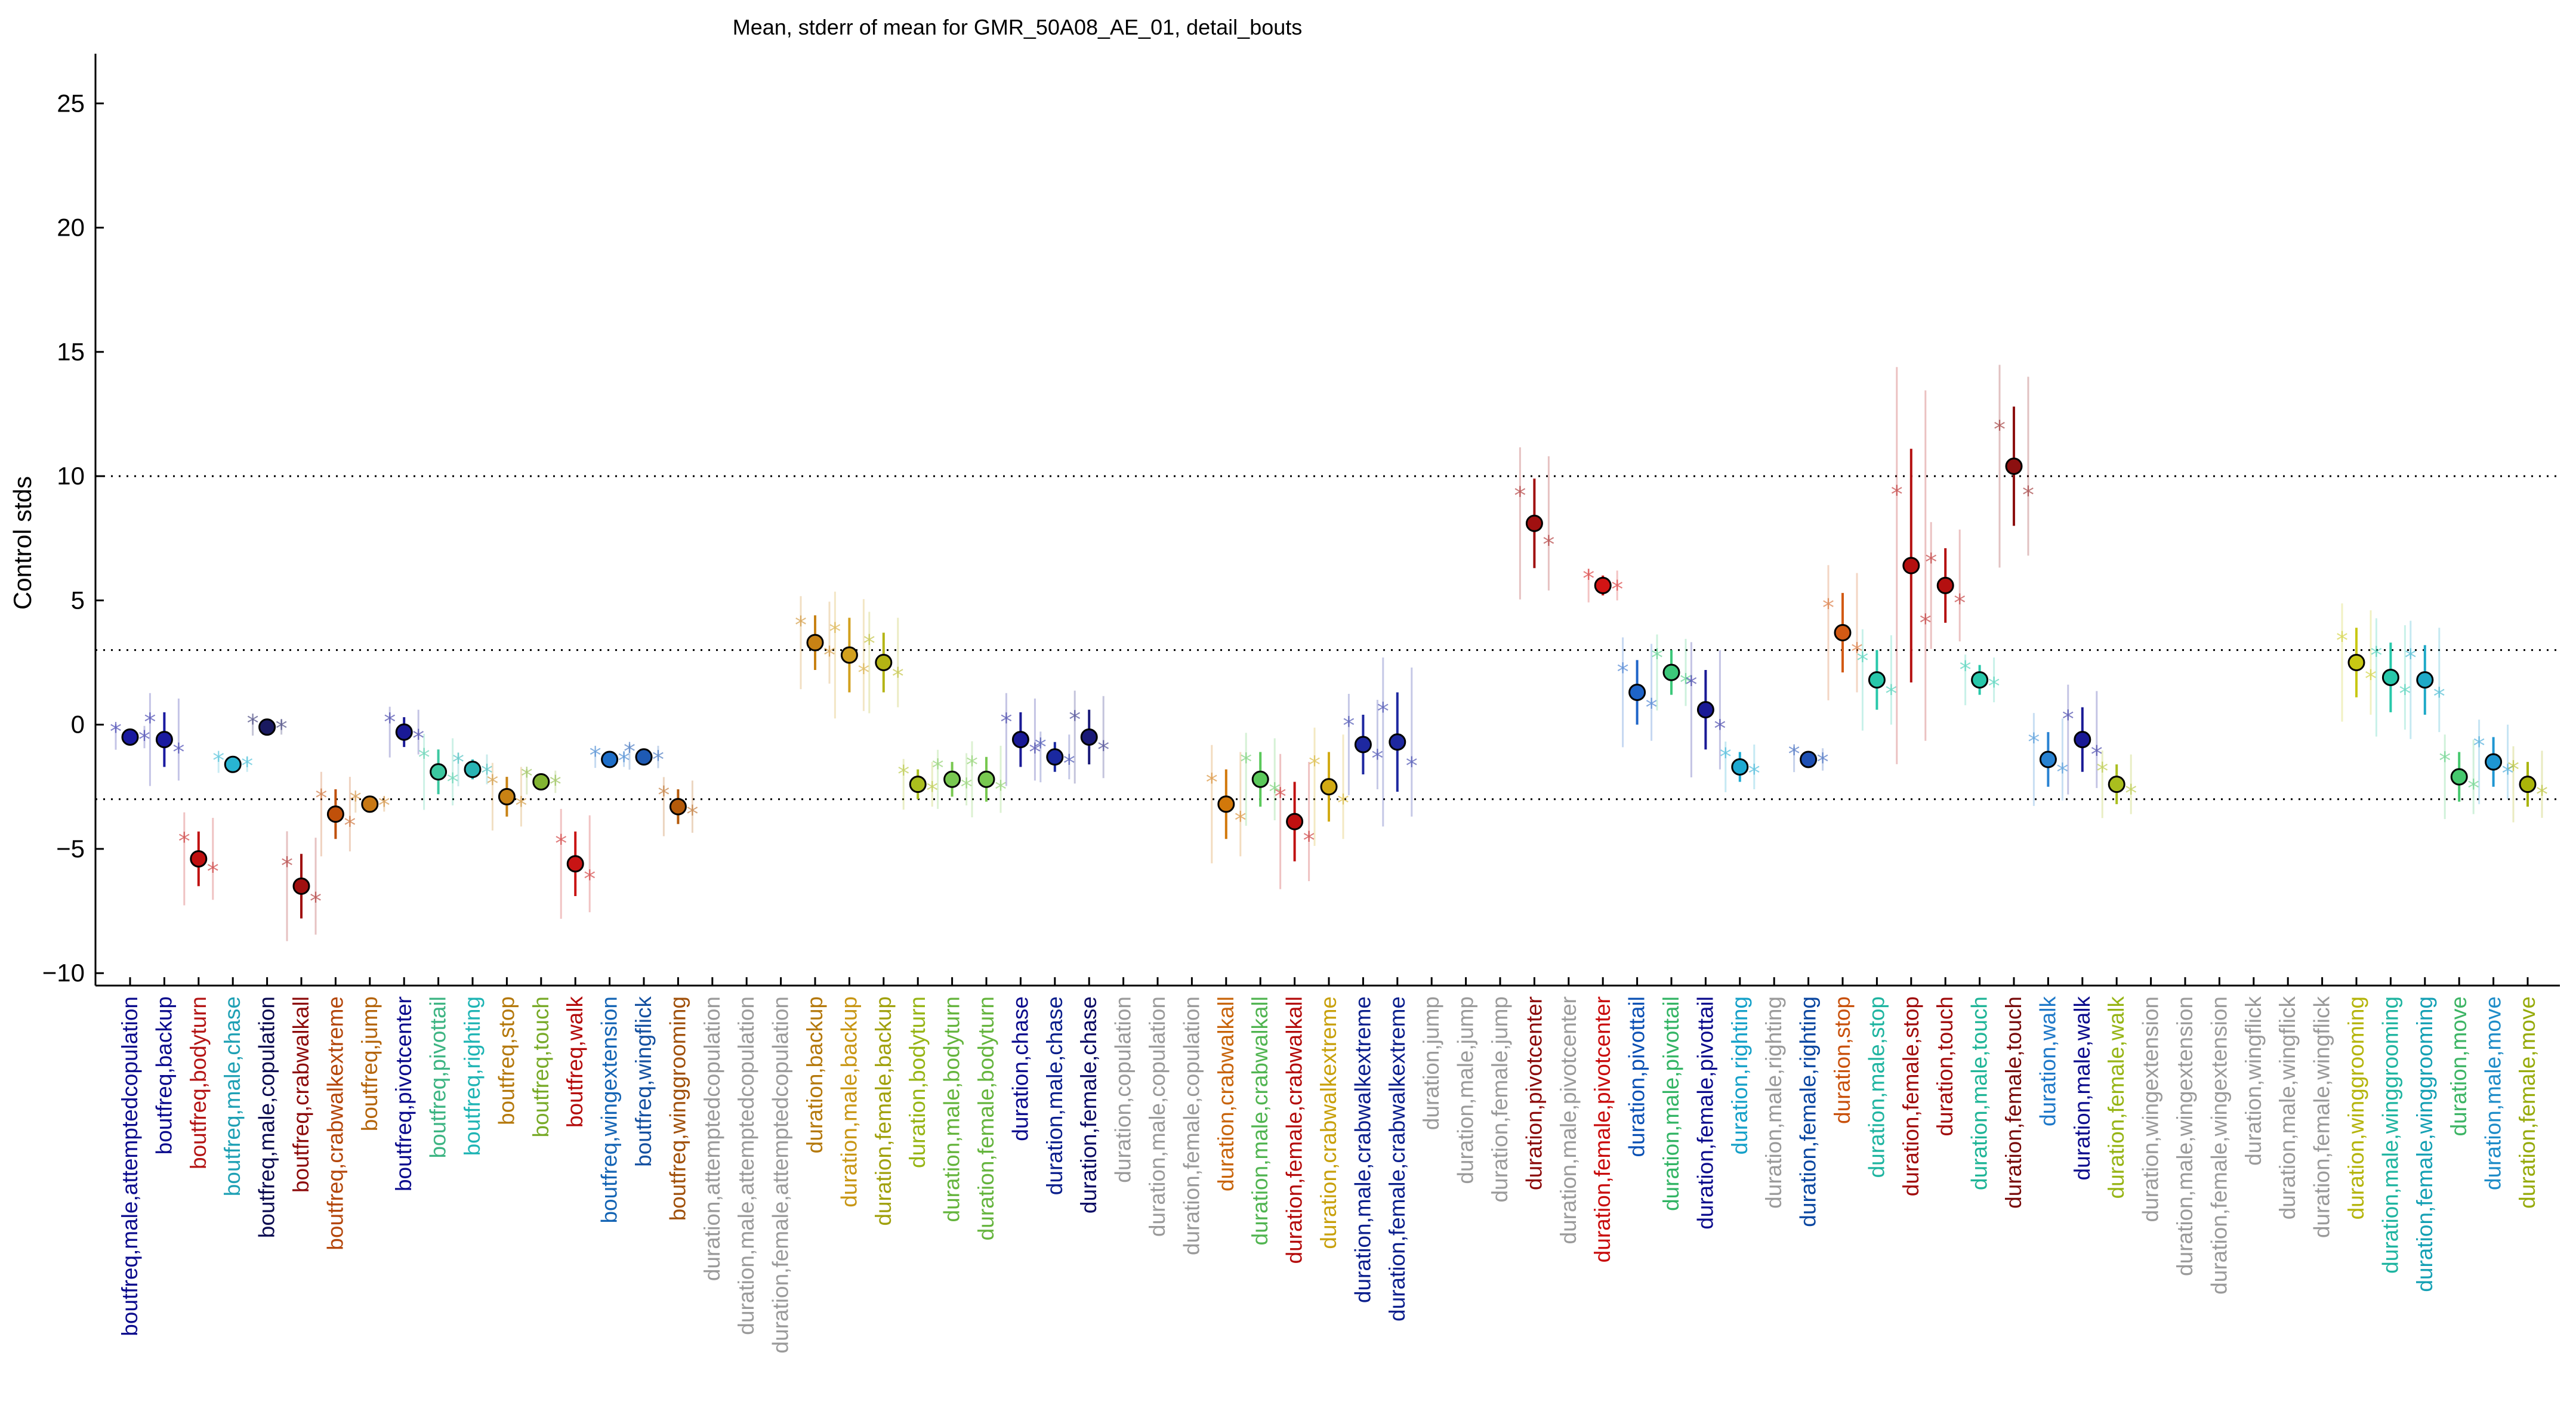 The image size is (2576, 1402). What do you see at coordinates (1945, 1066) in the screenshot?
I see `x-tick-label: duration,touch` at bounding box center [1945, 1066].